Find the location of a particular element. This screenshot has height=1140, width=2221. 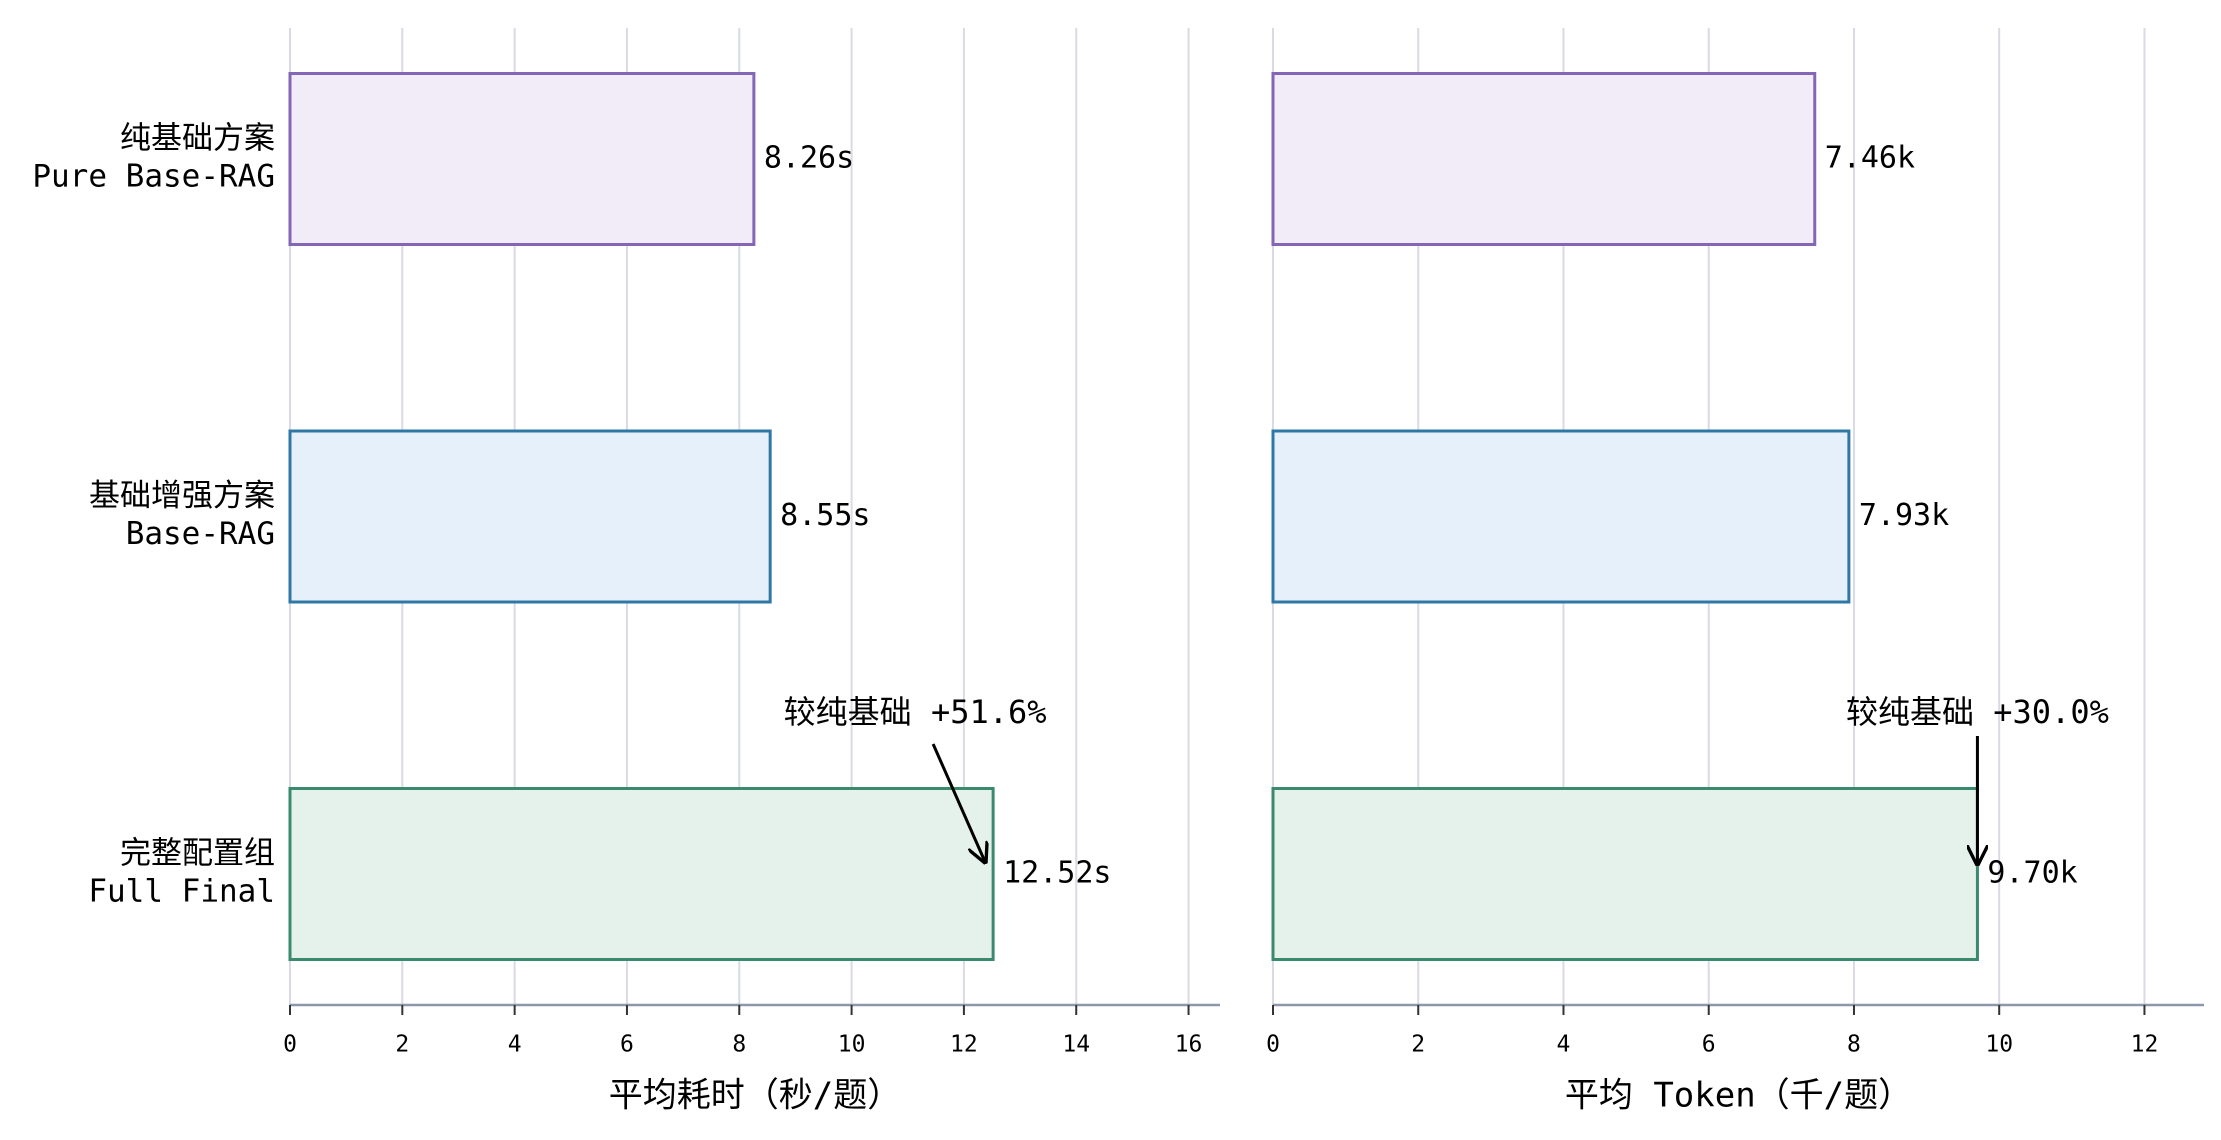

x-tick-label: 16 is located at coordinates (1189, 1045).